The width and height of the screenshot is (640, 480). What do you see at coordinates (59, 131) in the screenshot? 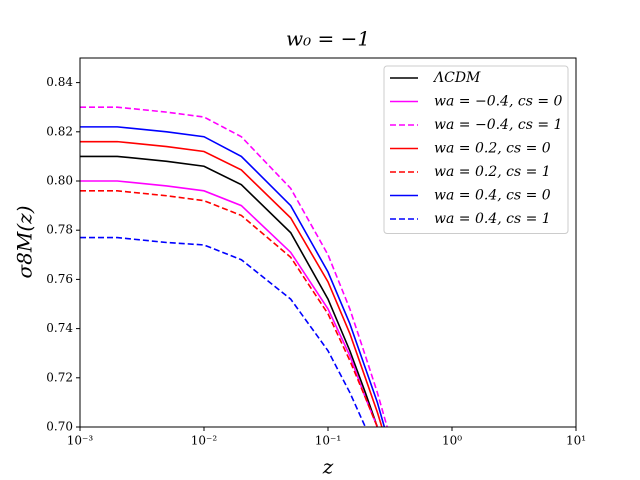
I see `y-tick-label: 0.82` at bounding box center [59, 131].